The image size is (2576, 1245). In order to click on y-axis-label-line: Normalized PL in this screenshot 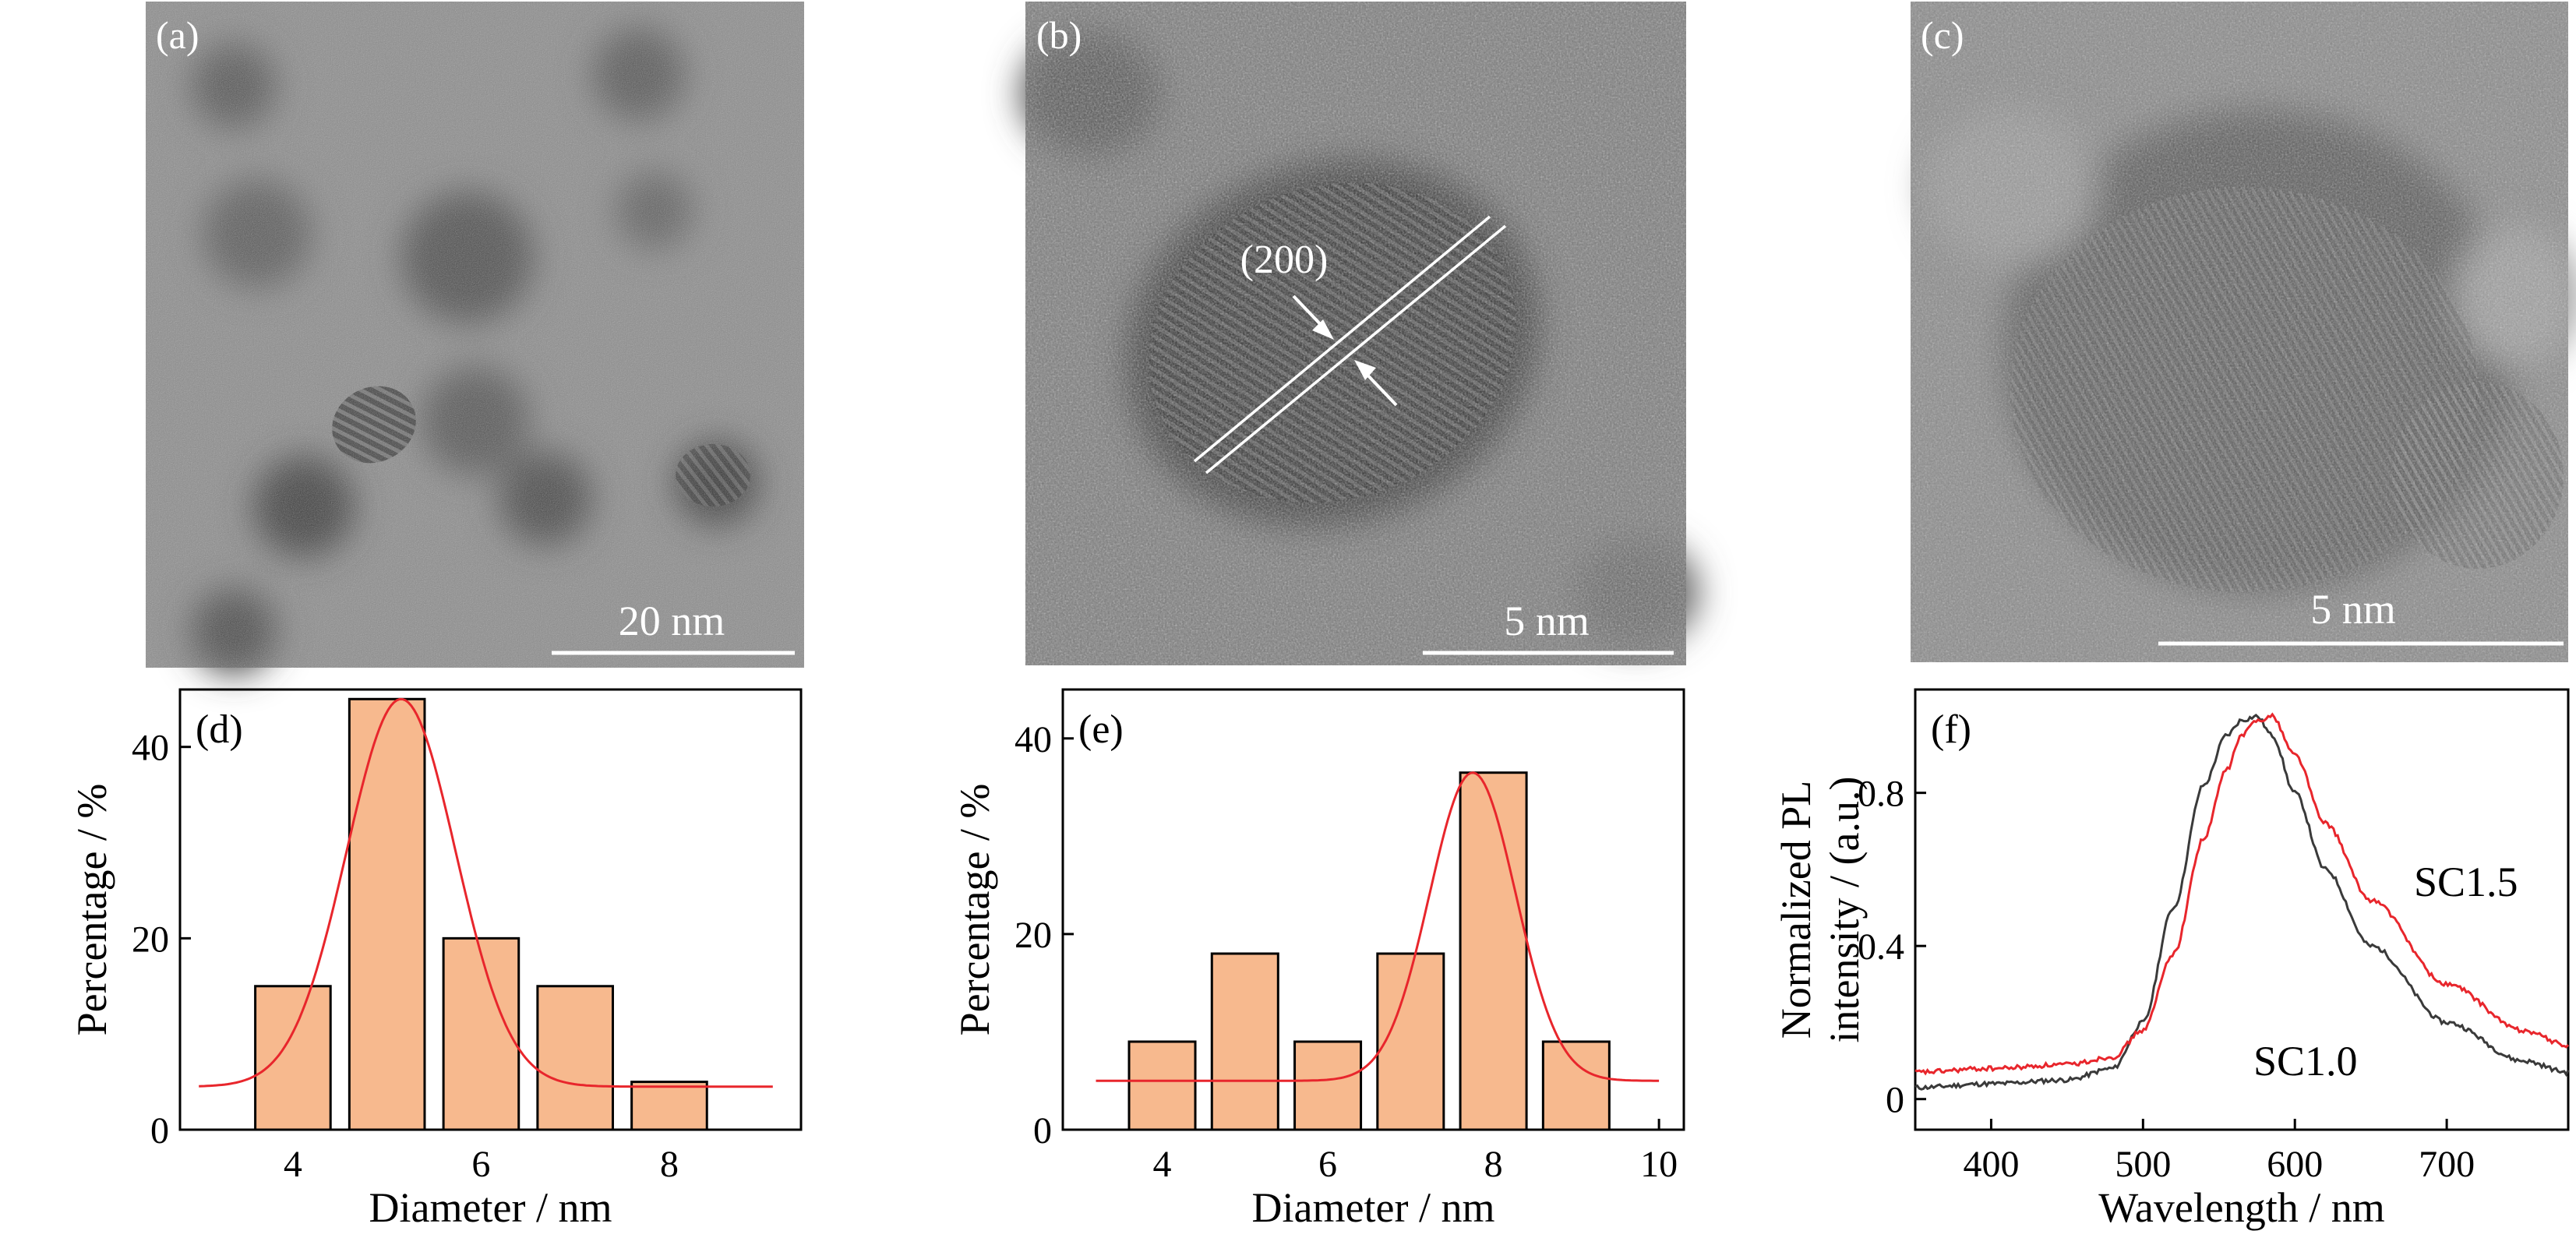, I will do `click(1796, 910)`.